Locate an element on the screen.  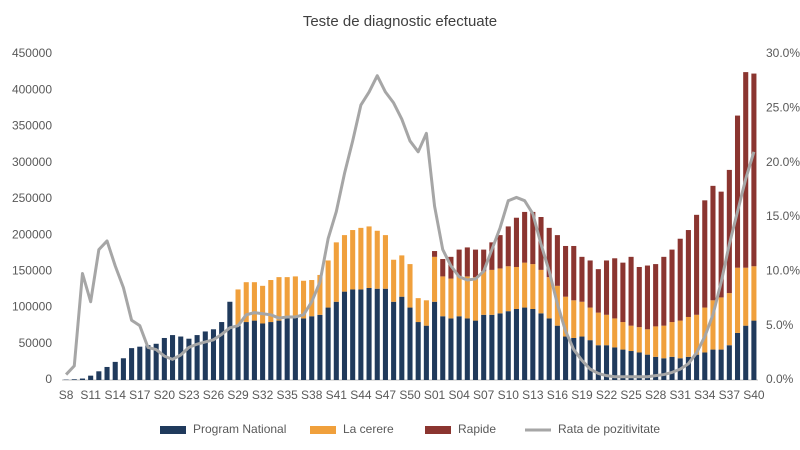
x-tick-label: S10 is located at coordinates (509, 395).